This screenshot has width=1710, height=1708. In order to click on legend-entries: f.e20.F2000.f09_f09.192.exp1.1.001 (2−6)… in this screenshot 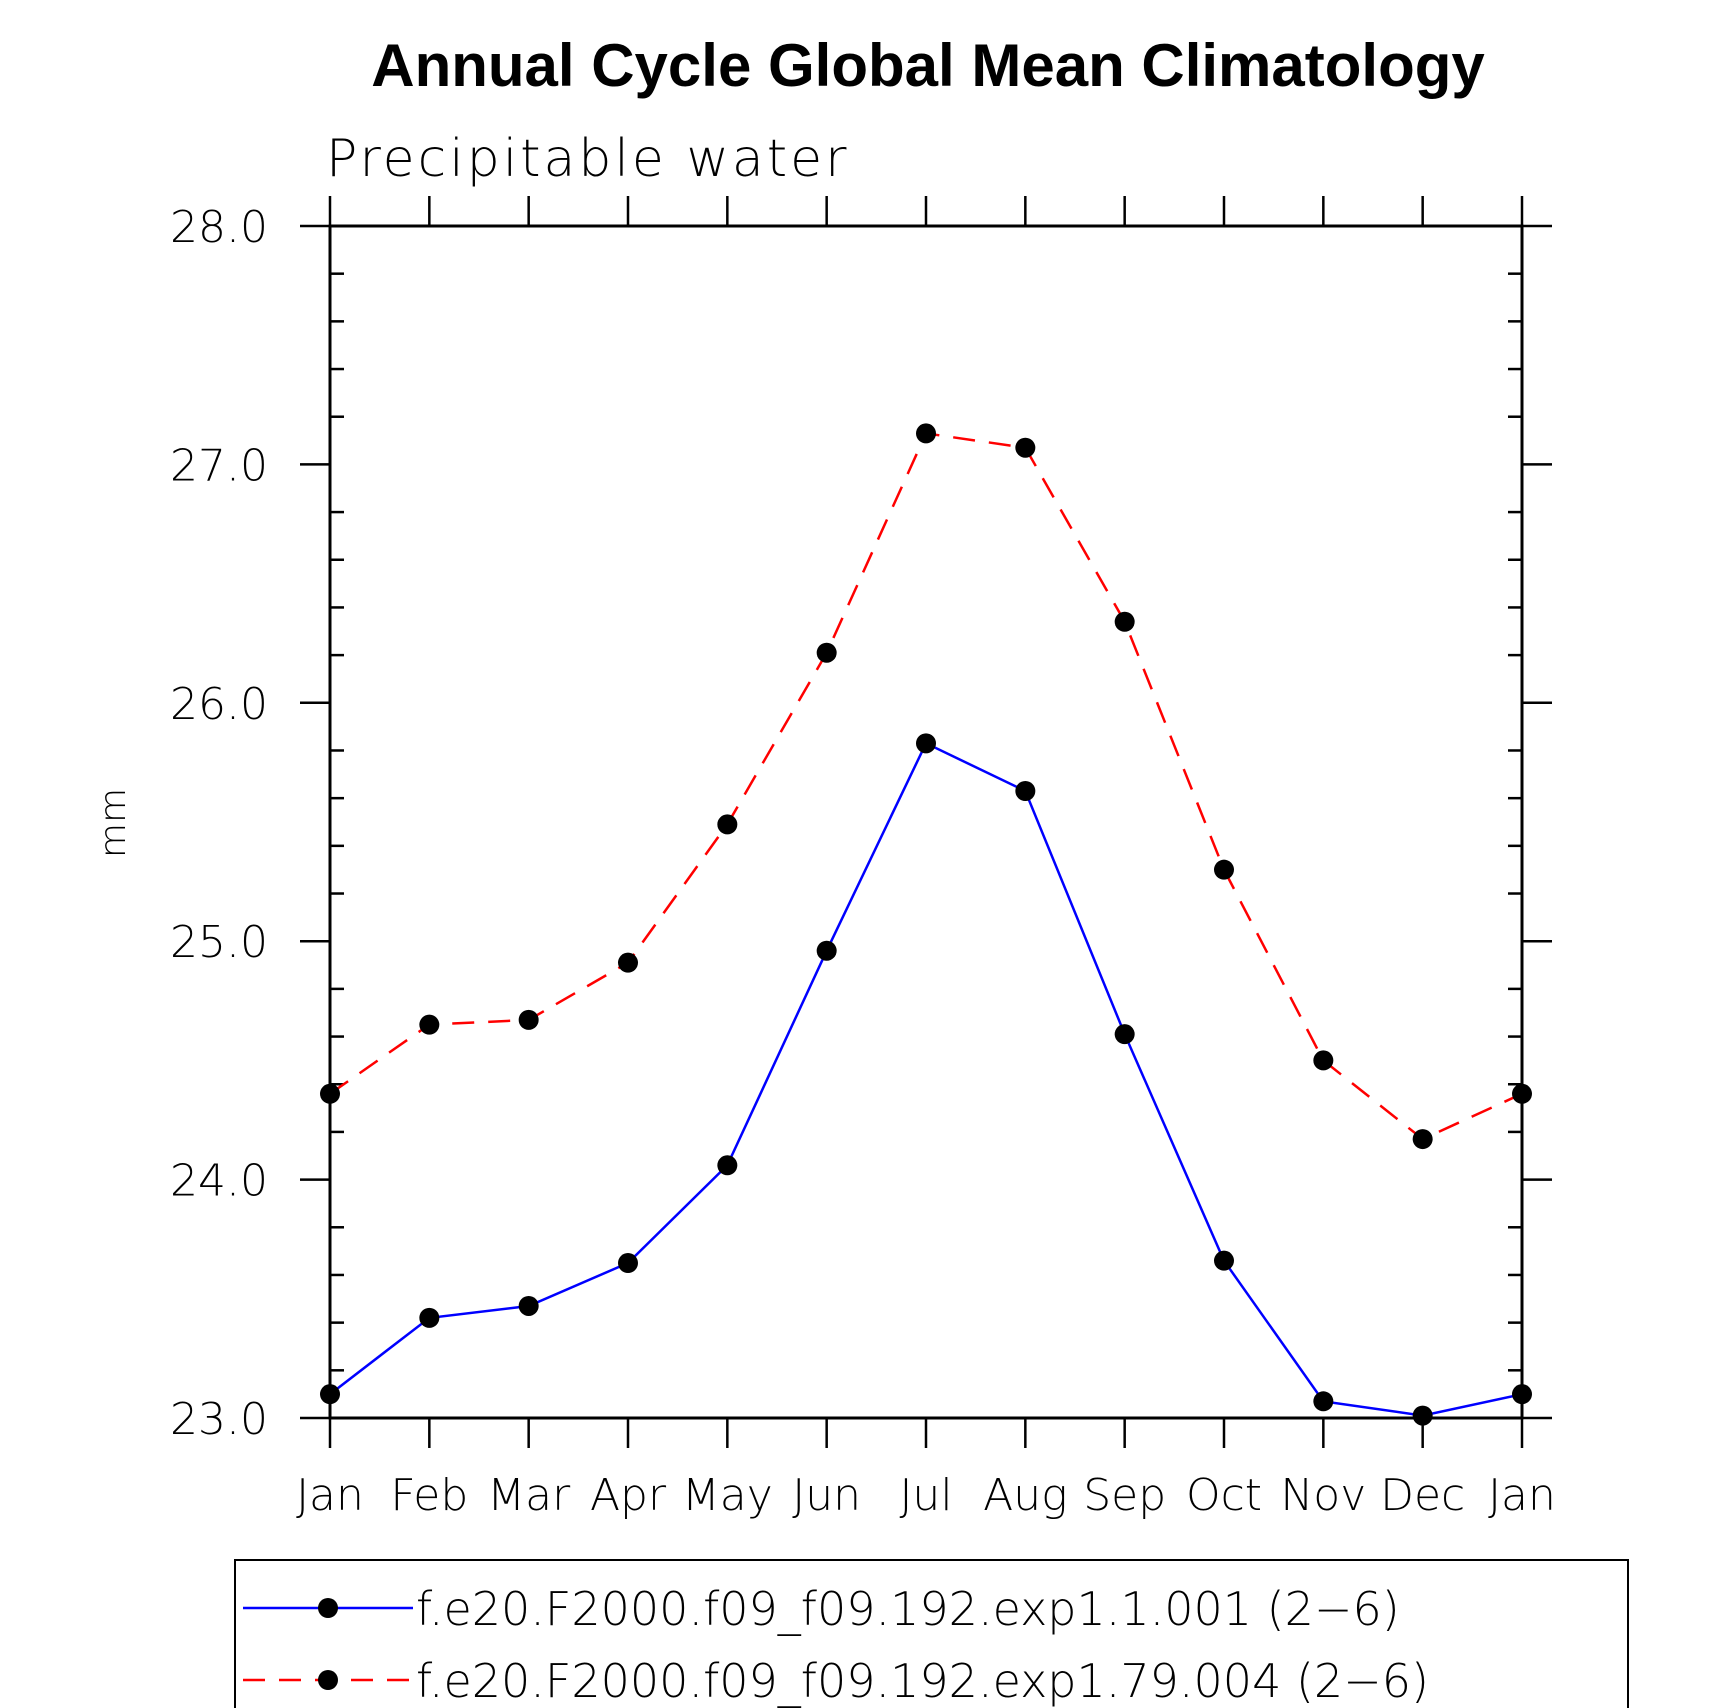, I will do `click(836, 1645)`.